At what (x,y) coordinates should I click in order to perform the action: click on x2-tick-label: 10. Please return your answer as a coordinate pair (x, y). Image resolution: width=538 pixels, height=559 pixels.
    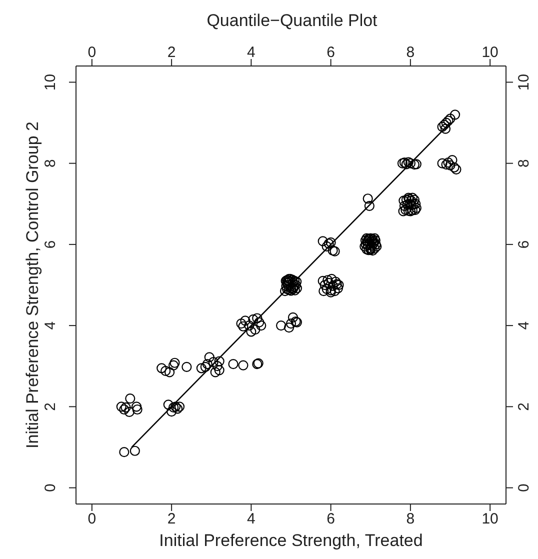
    Looking at the image, I should click on (490, 519).